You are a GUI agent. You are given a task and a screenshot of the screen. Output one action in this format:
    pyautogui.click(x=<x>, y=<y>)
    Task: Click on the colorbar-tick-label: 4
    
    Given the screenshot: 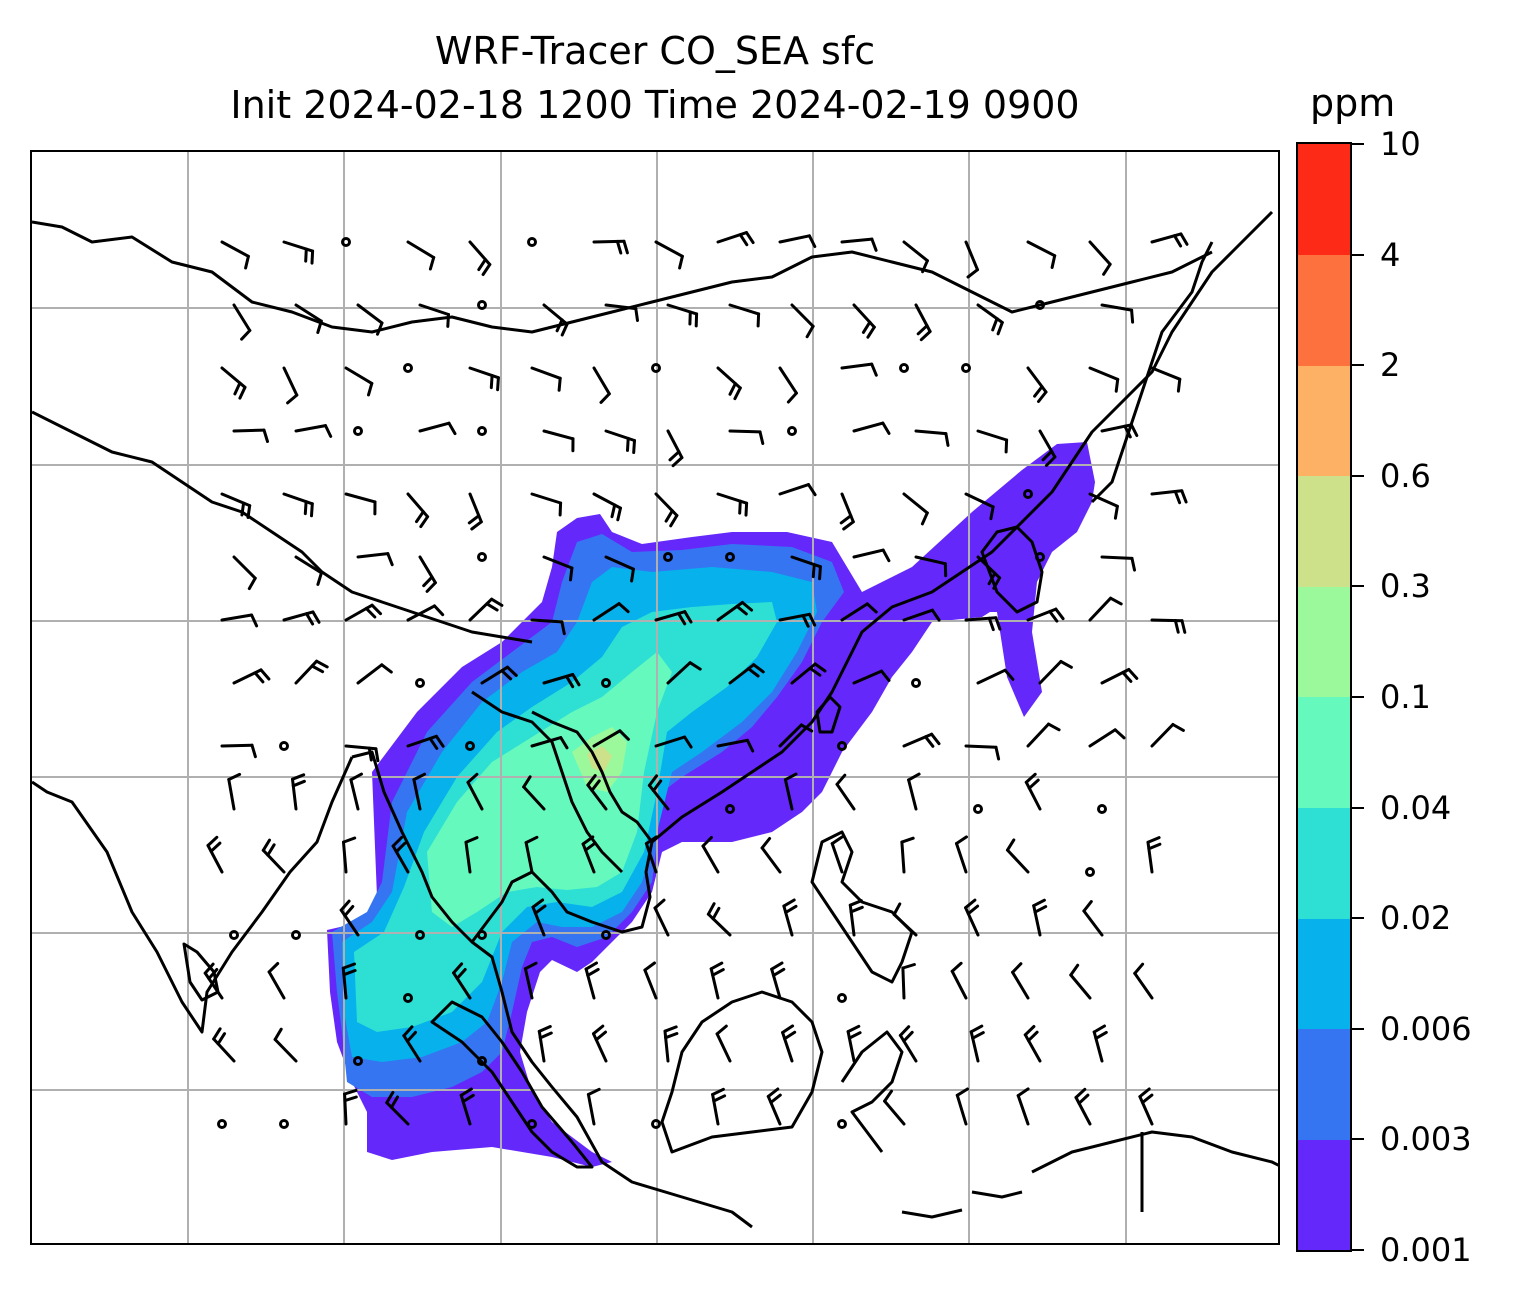 What is the action you would take?
    pyautogui.click(x=1390, y=254)
    